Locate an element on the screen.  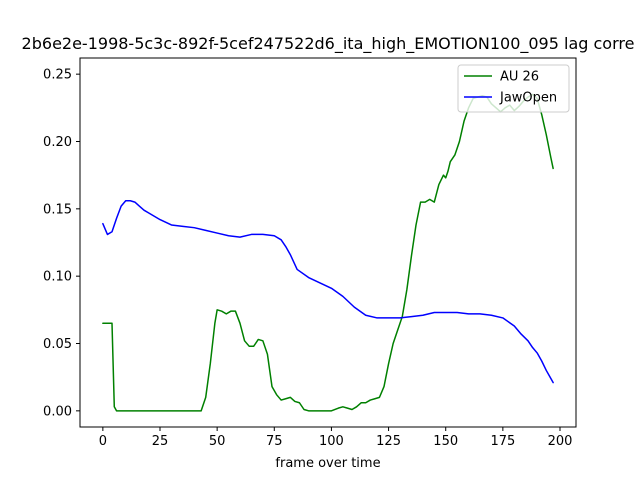
y-tick-label: 0.10 is located at coordinates (57, 277).